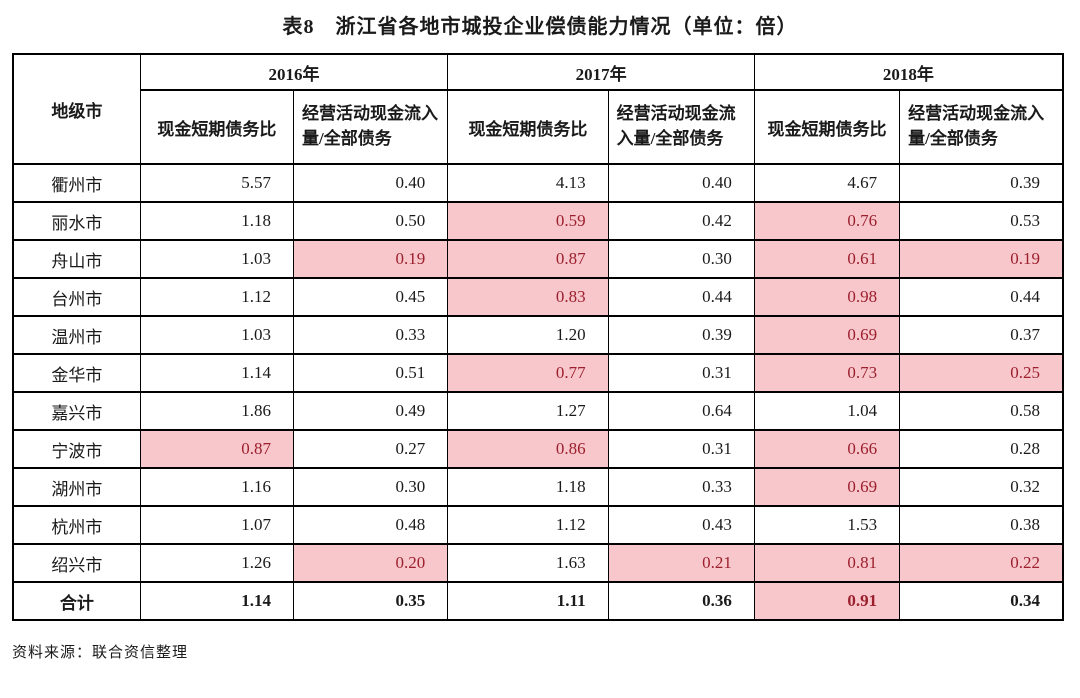  Describe the element at coordinates (371, 127) in the screenshot. I see `sub-header-2016-cashflow: 经营活动现金流入量/全部债务` at that location.